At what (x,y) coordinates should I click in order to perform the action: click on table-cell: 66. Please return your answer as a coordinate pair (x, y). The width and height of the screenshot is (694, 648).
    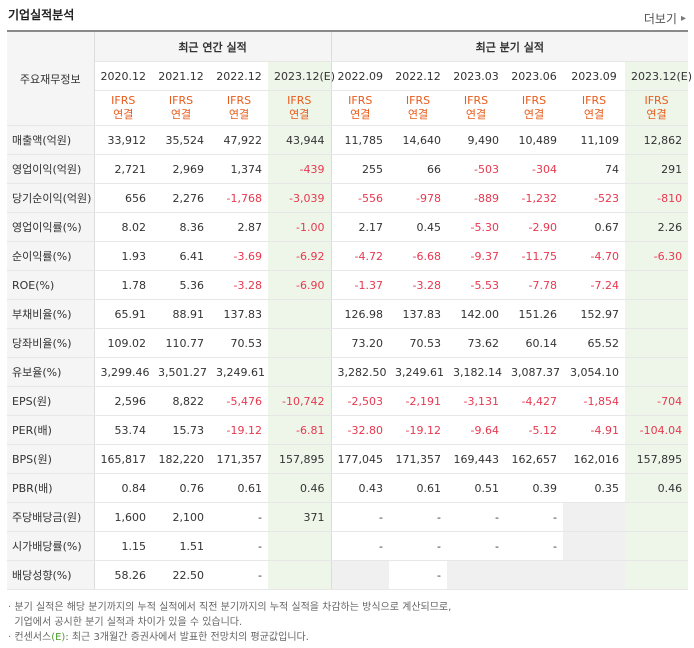
    Looking at the image, I should click on (418, 169).